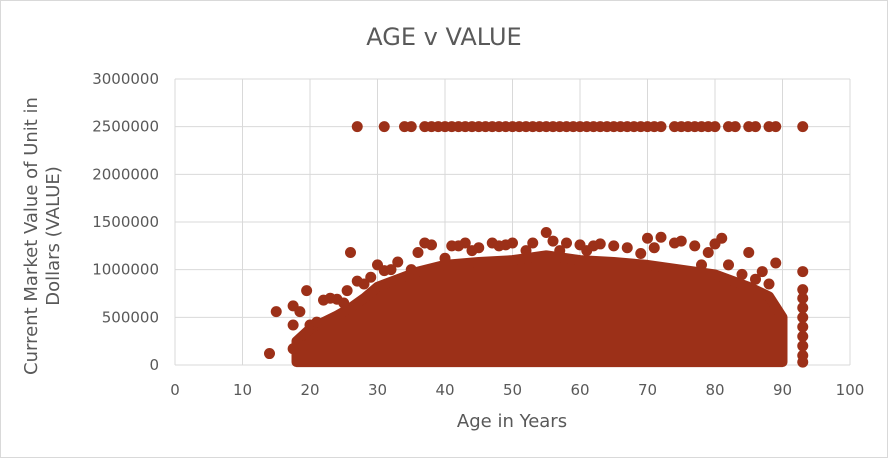 This screenshot has height=458, width=888. What do you see at coordinates (850, 390) in the screenshot?
I see `x-tick-label: 100` at bounding box center [850, 390].